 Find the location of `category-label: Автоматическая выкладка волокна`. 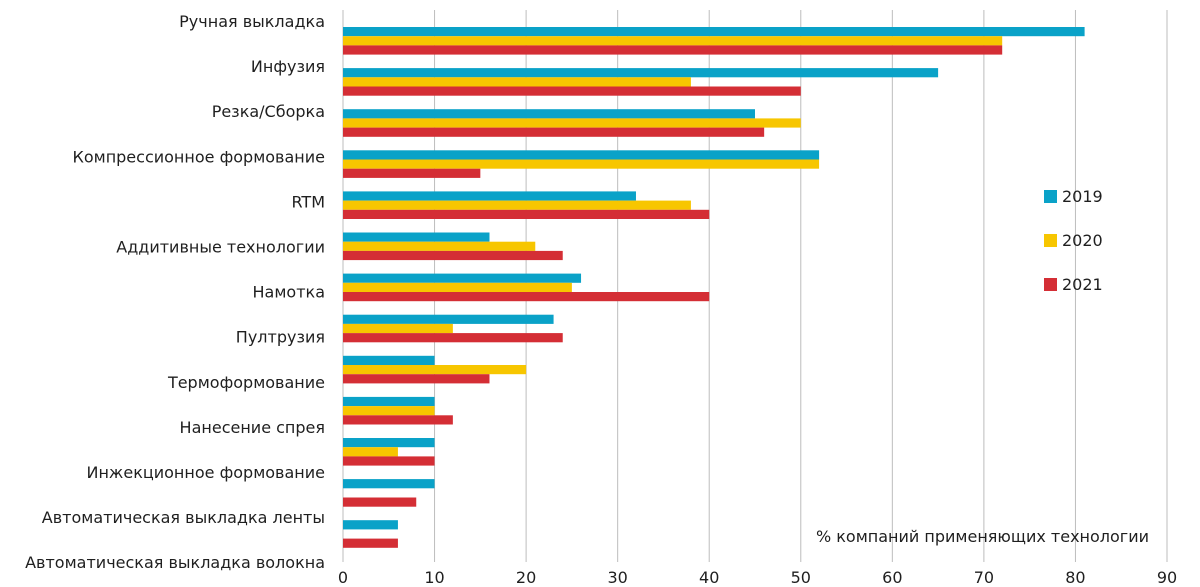

category-label: Автоматическая выкладка волокна is located at coordinates (175, 562).